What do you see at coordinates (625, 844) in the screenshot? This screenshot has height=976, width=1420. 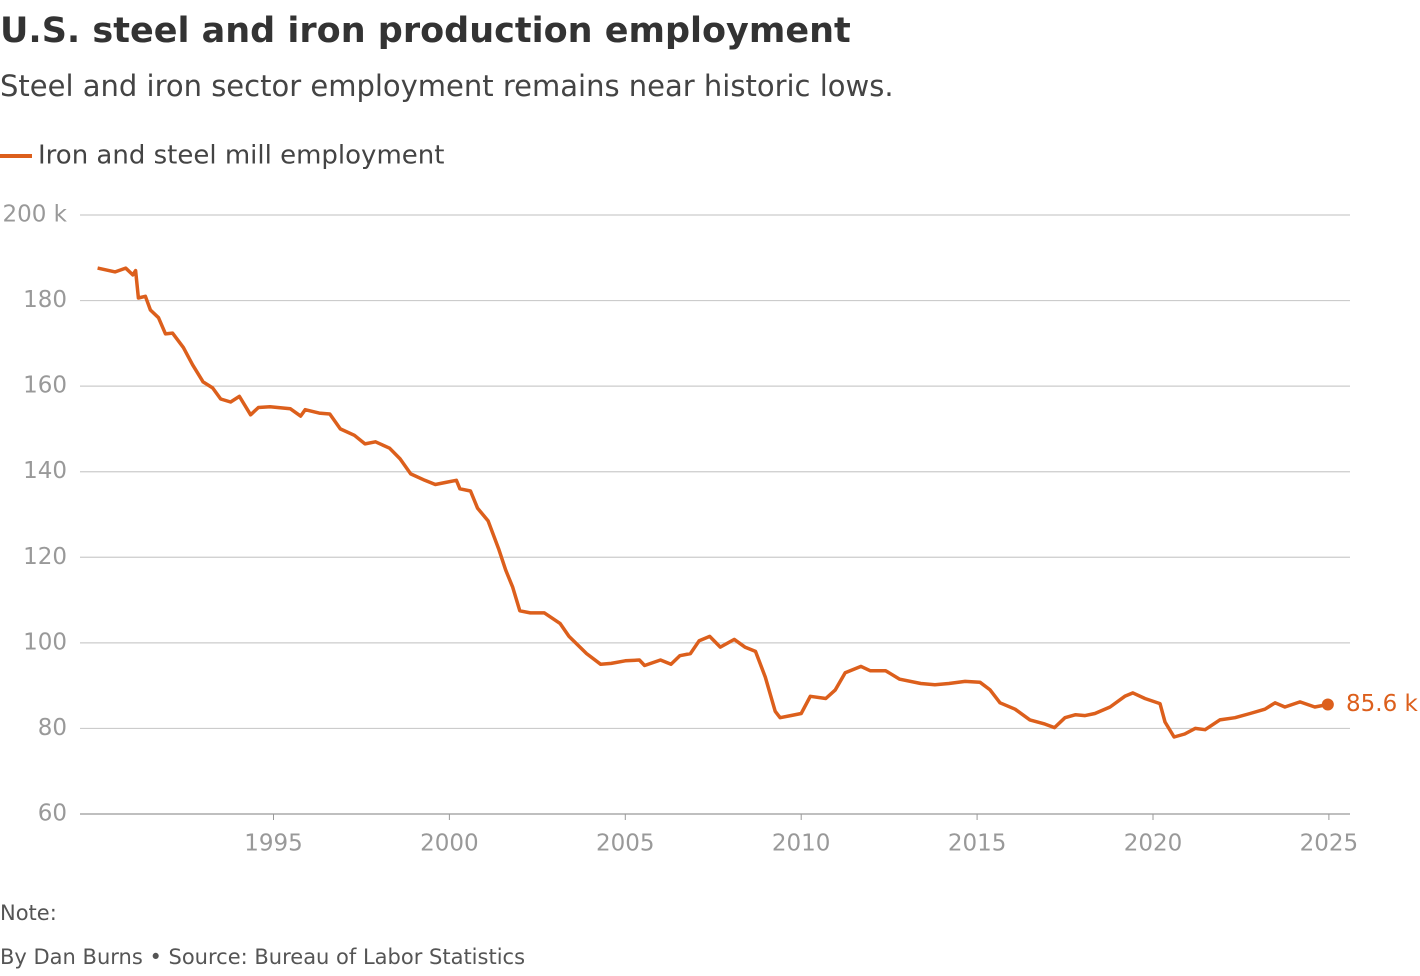 I see `x-tick-label: 2005` at bounding box center [625, 844].